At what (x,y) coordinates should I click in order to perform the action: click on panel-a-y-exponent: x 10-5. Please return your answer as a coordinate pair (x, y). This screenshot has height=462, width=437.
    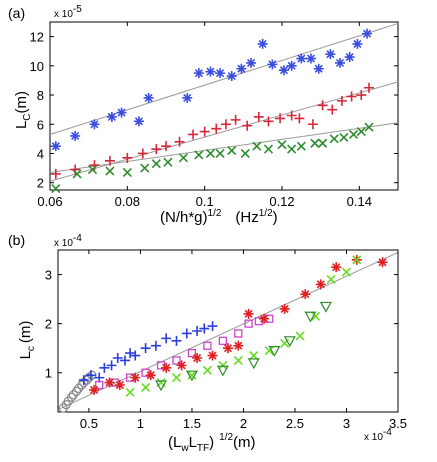
    Looking at the image, I should click on (68, 12).